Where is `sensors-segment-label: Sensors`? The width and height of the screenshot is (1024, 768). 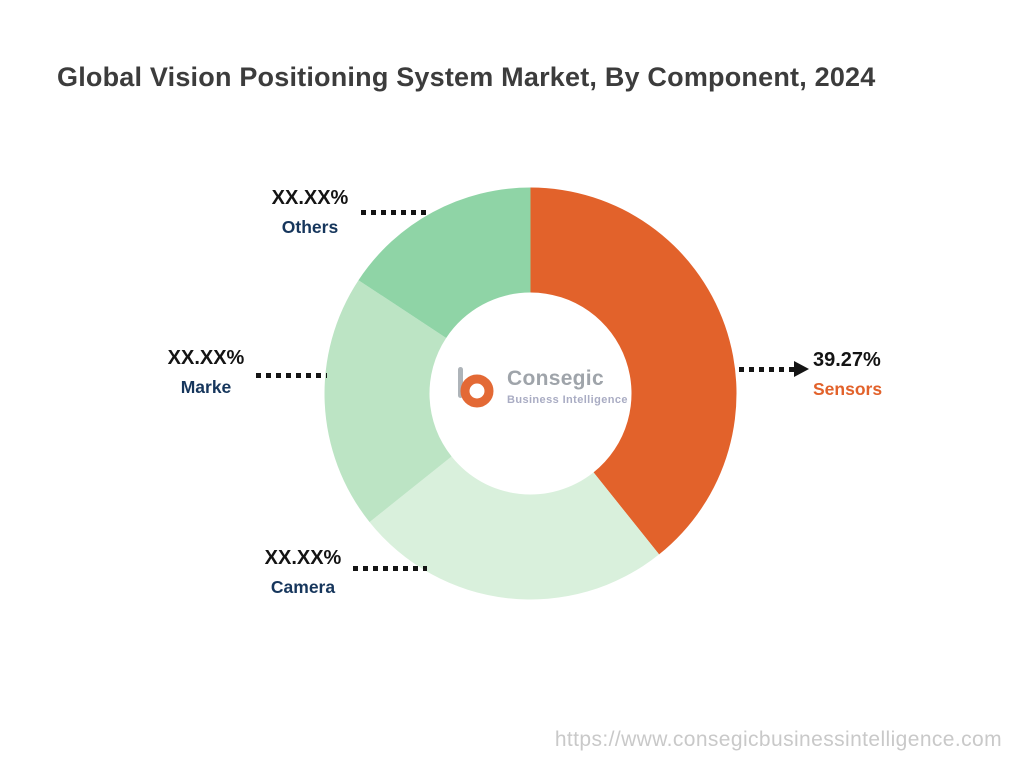
sensors-segment-label: Sensors is located at coordinates (848, 389).